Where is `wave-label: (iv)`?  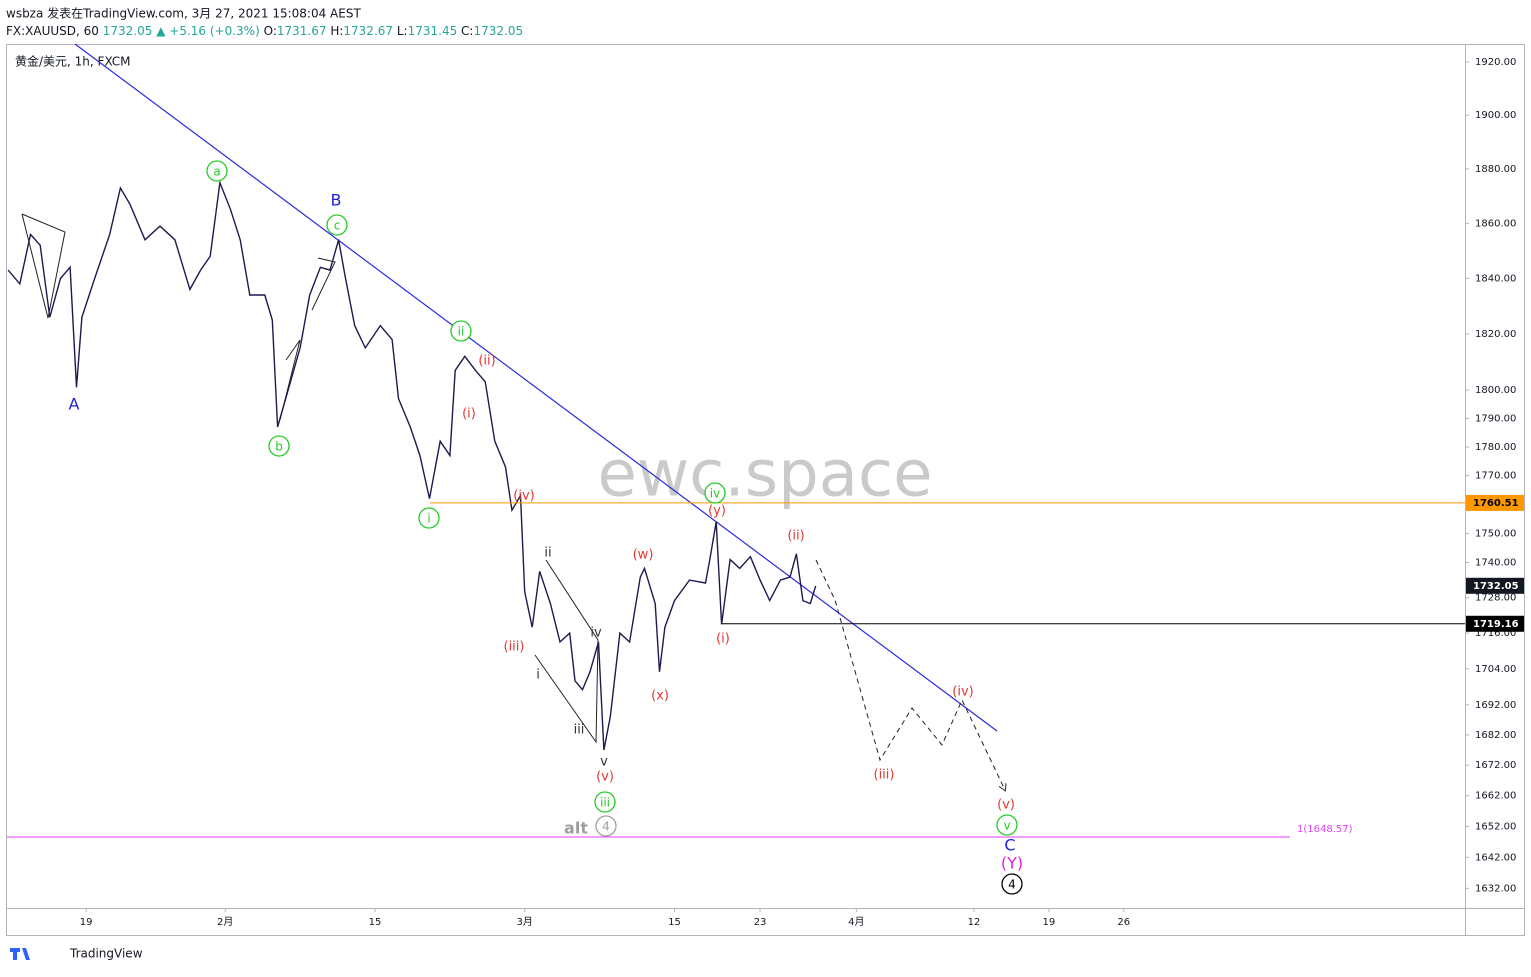 wave-label: (iv) is located at coordinates (523, 496).